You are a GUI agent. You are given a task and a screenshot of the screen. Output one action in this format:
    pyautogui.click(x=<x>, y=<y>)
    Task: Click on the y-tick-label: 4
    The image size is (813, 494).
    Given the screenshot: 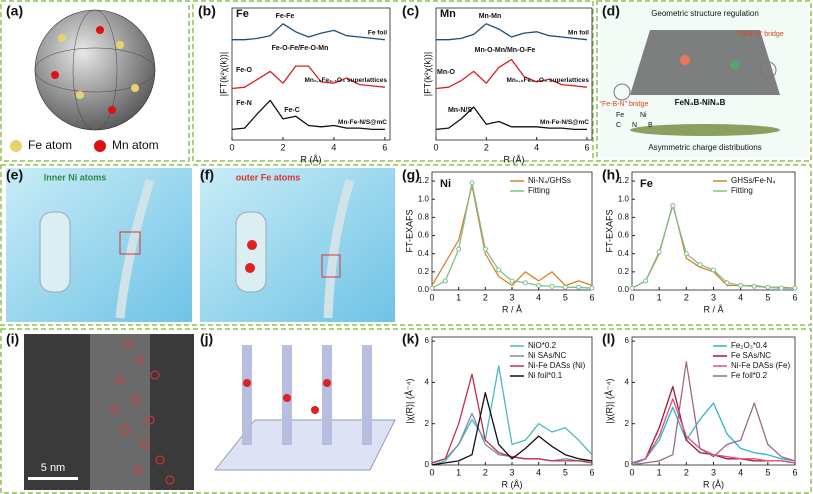 What is the action you would take?
    pyautogui.click(x=427, y=382)
    